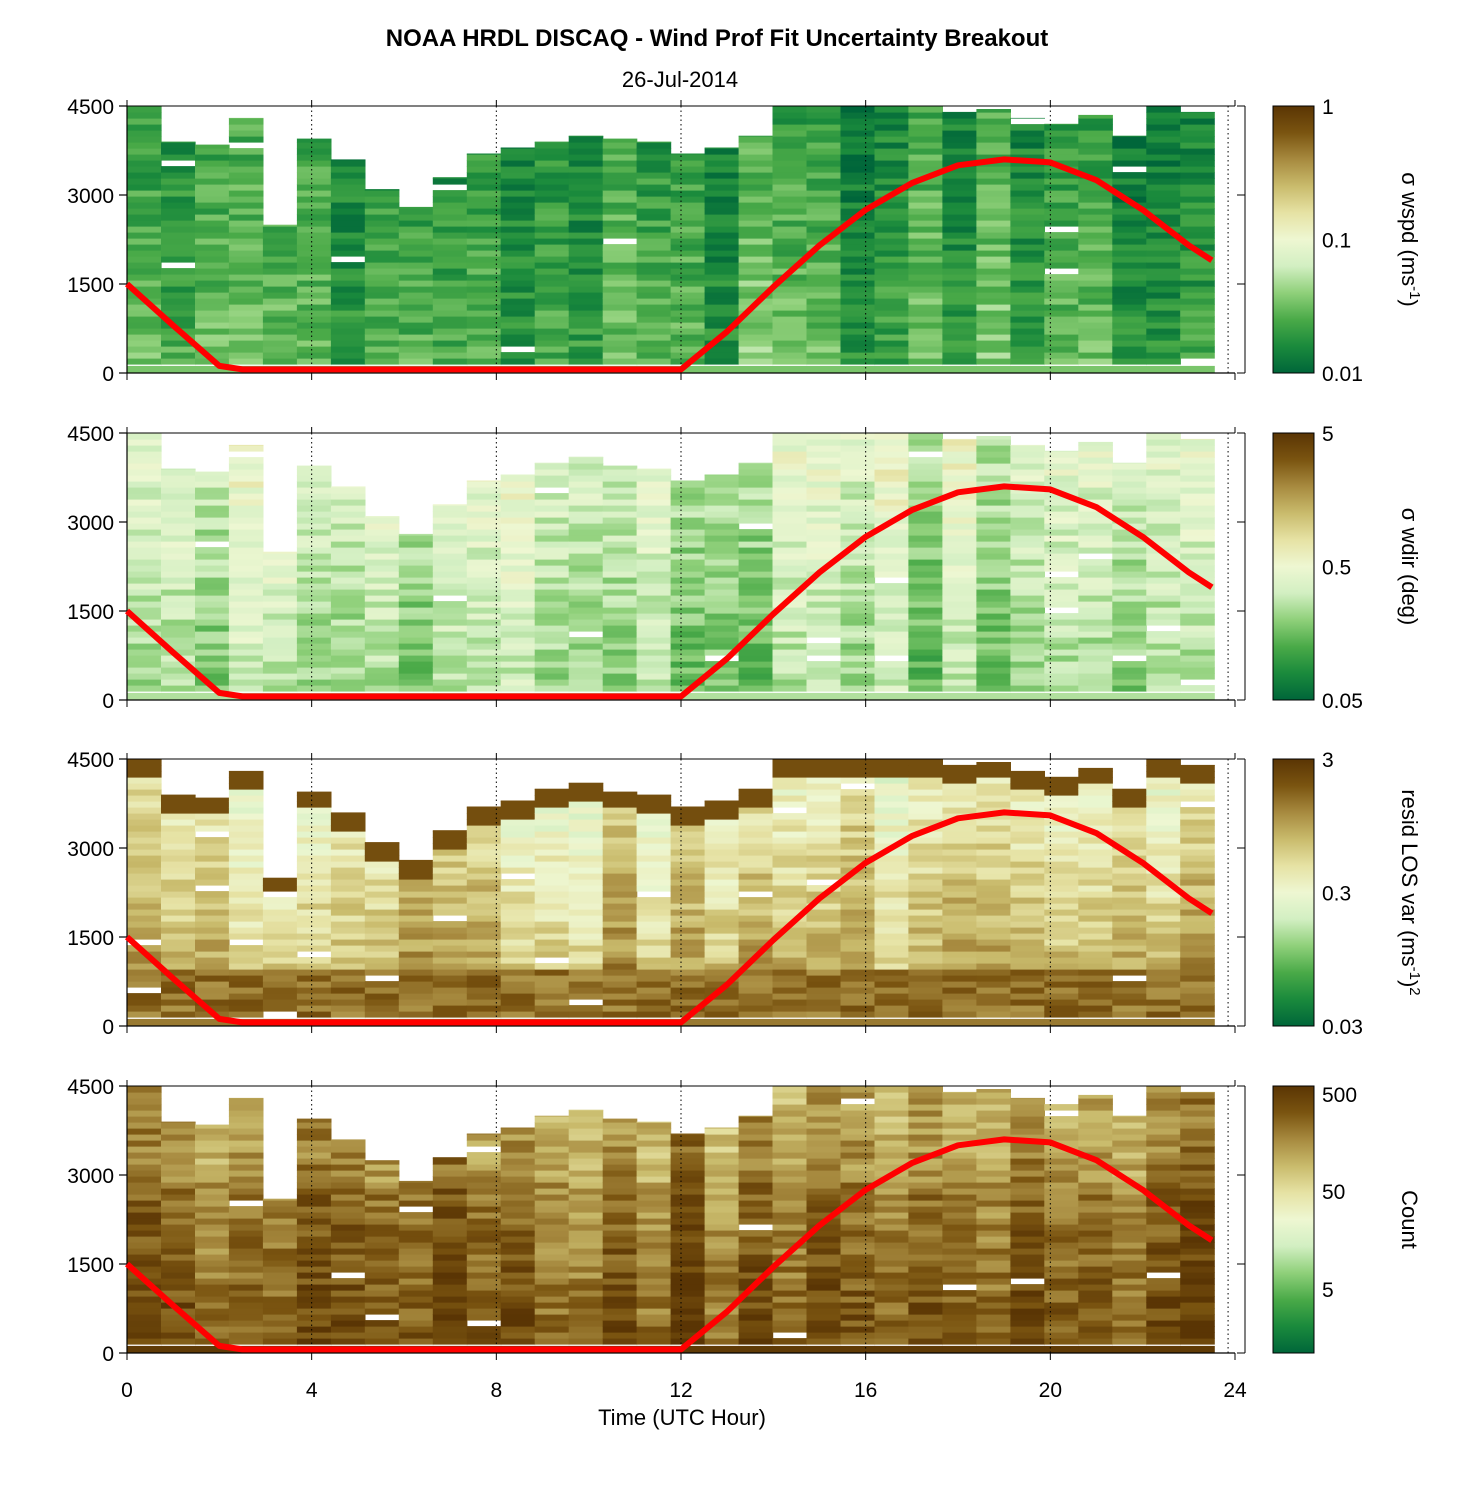  I want to click on x-axis: 0 4 8 12 16 20 24, so click(684, 1390).